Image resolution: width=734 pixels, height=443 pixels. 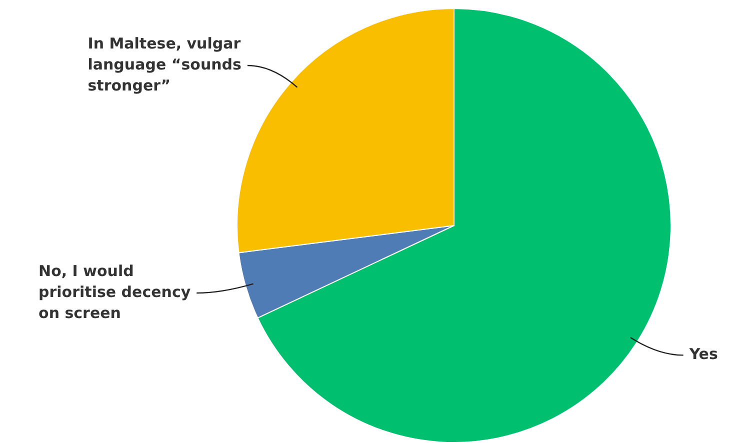 I want to click on slice-label: No, I would prioritise decency on screen, so click(x=114, y=292).